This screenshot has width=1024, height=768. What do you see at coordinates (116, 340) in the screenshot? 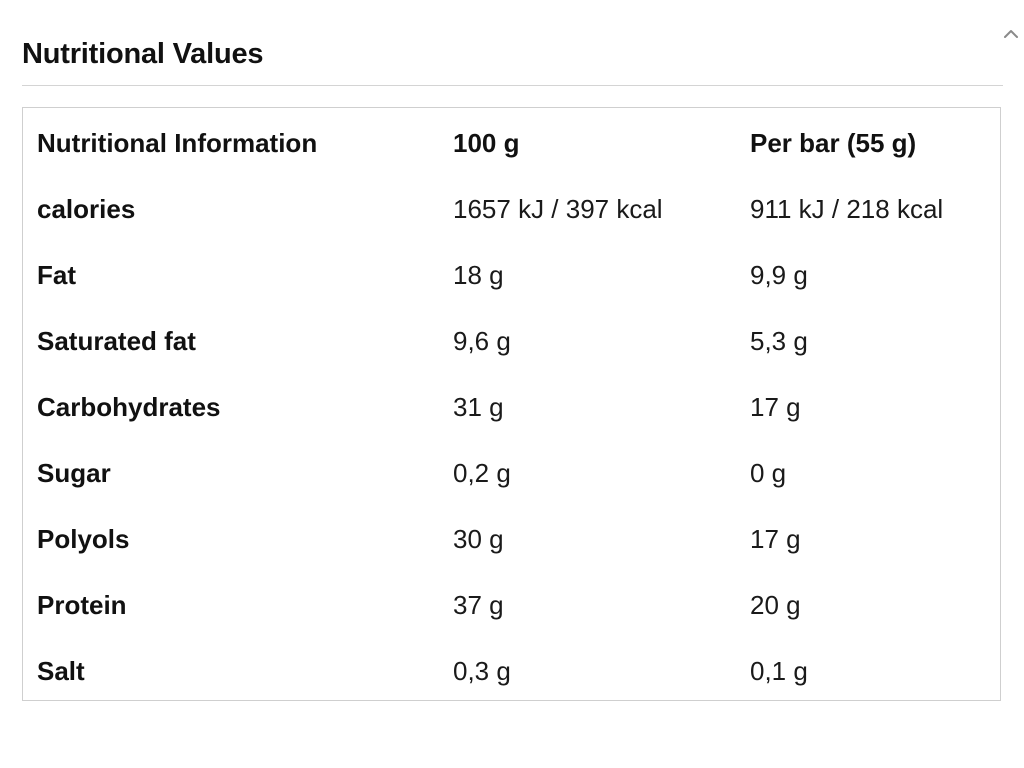
I see `row-label-saturated-fat: Saturated fat` at bounding box center [116, 340].